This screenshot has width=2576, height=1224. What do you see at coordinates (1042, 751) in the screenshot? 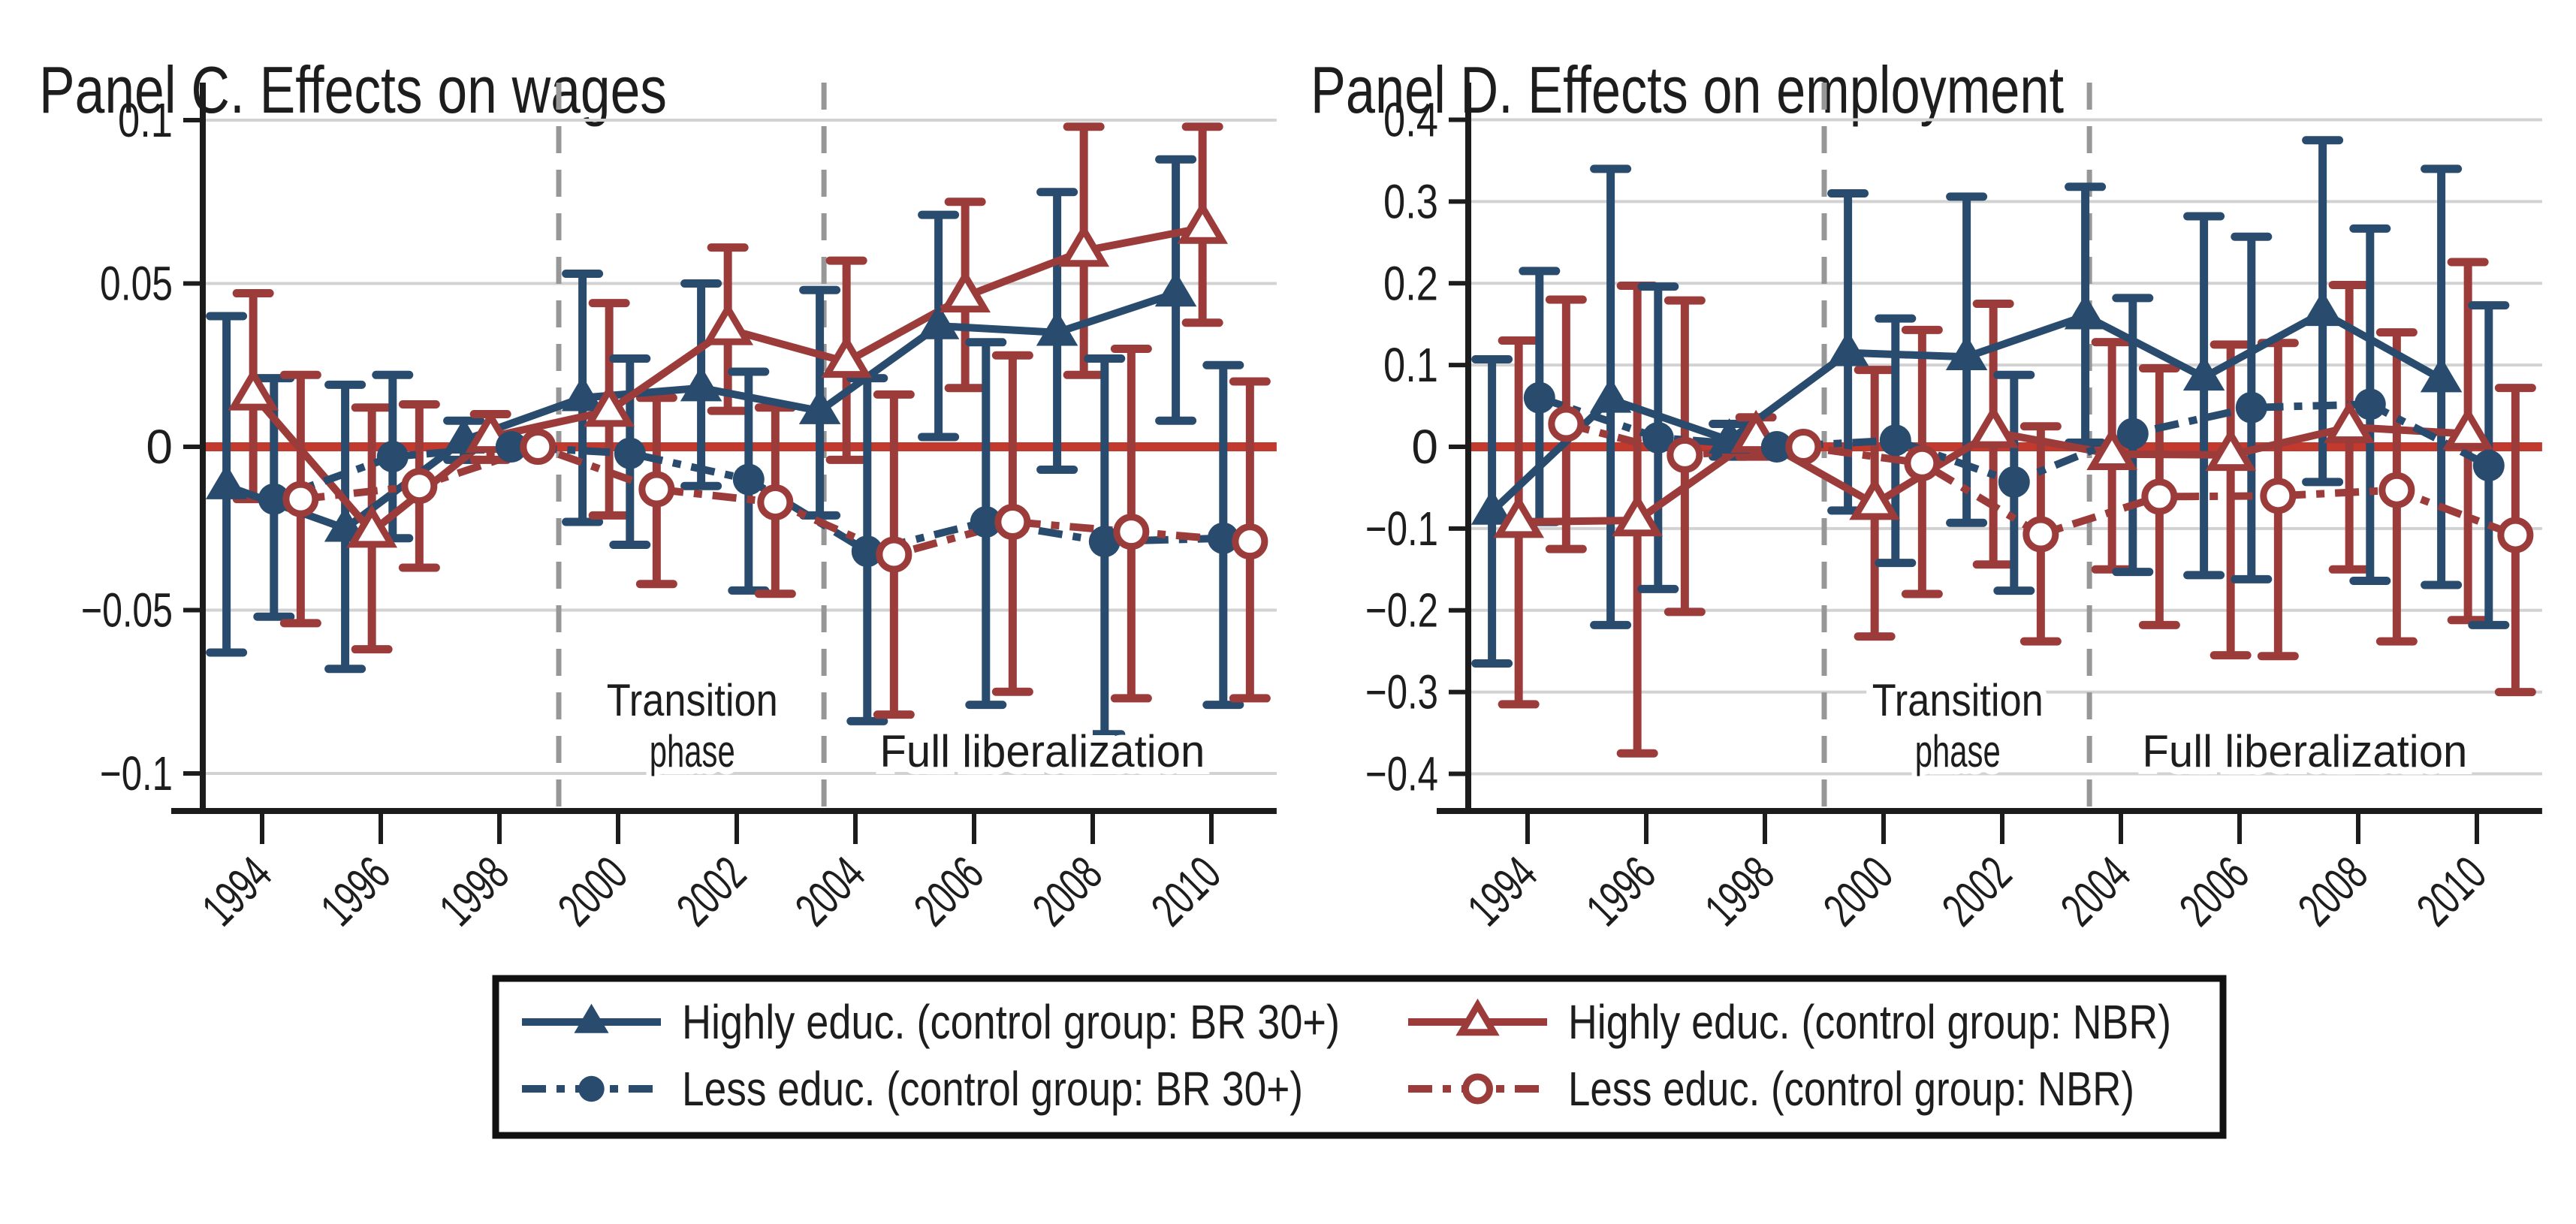
I see `annotation-full-liberalization-line0: Full liberalization` at bounding box center [1042, 751].